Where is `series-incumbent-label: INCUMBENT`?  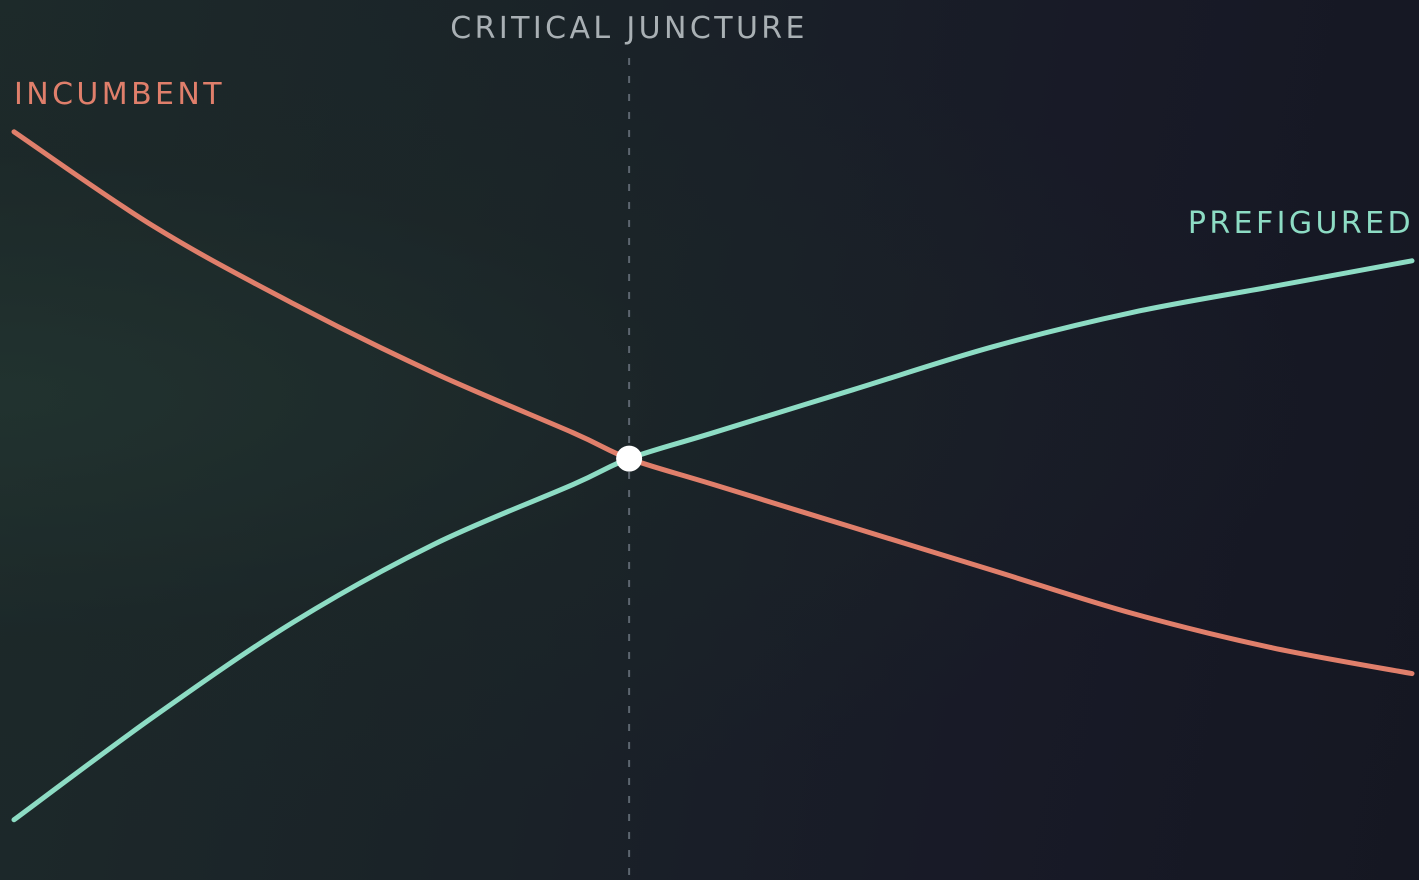 series-incumbent-label: INCUMBENT is located at coordinates (119, 94).